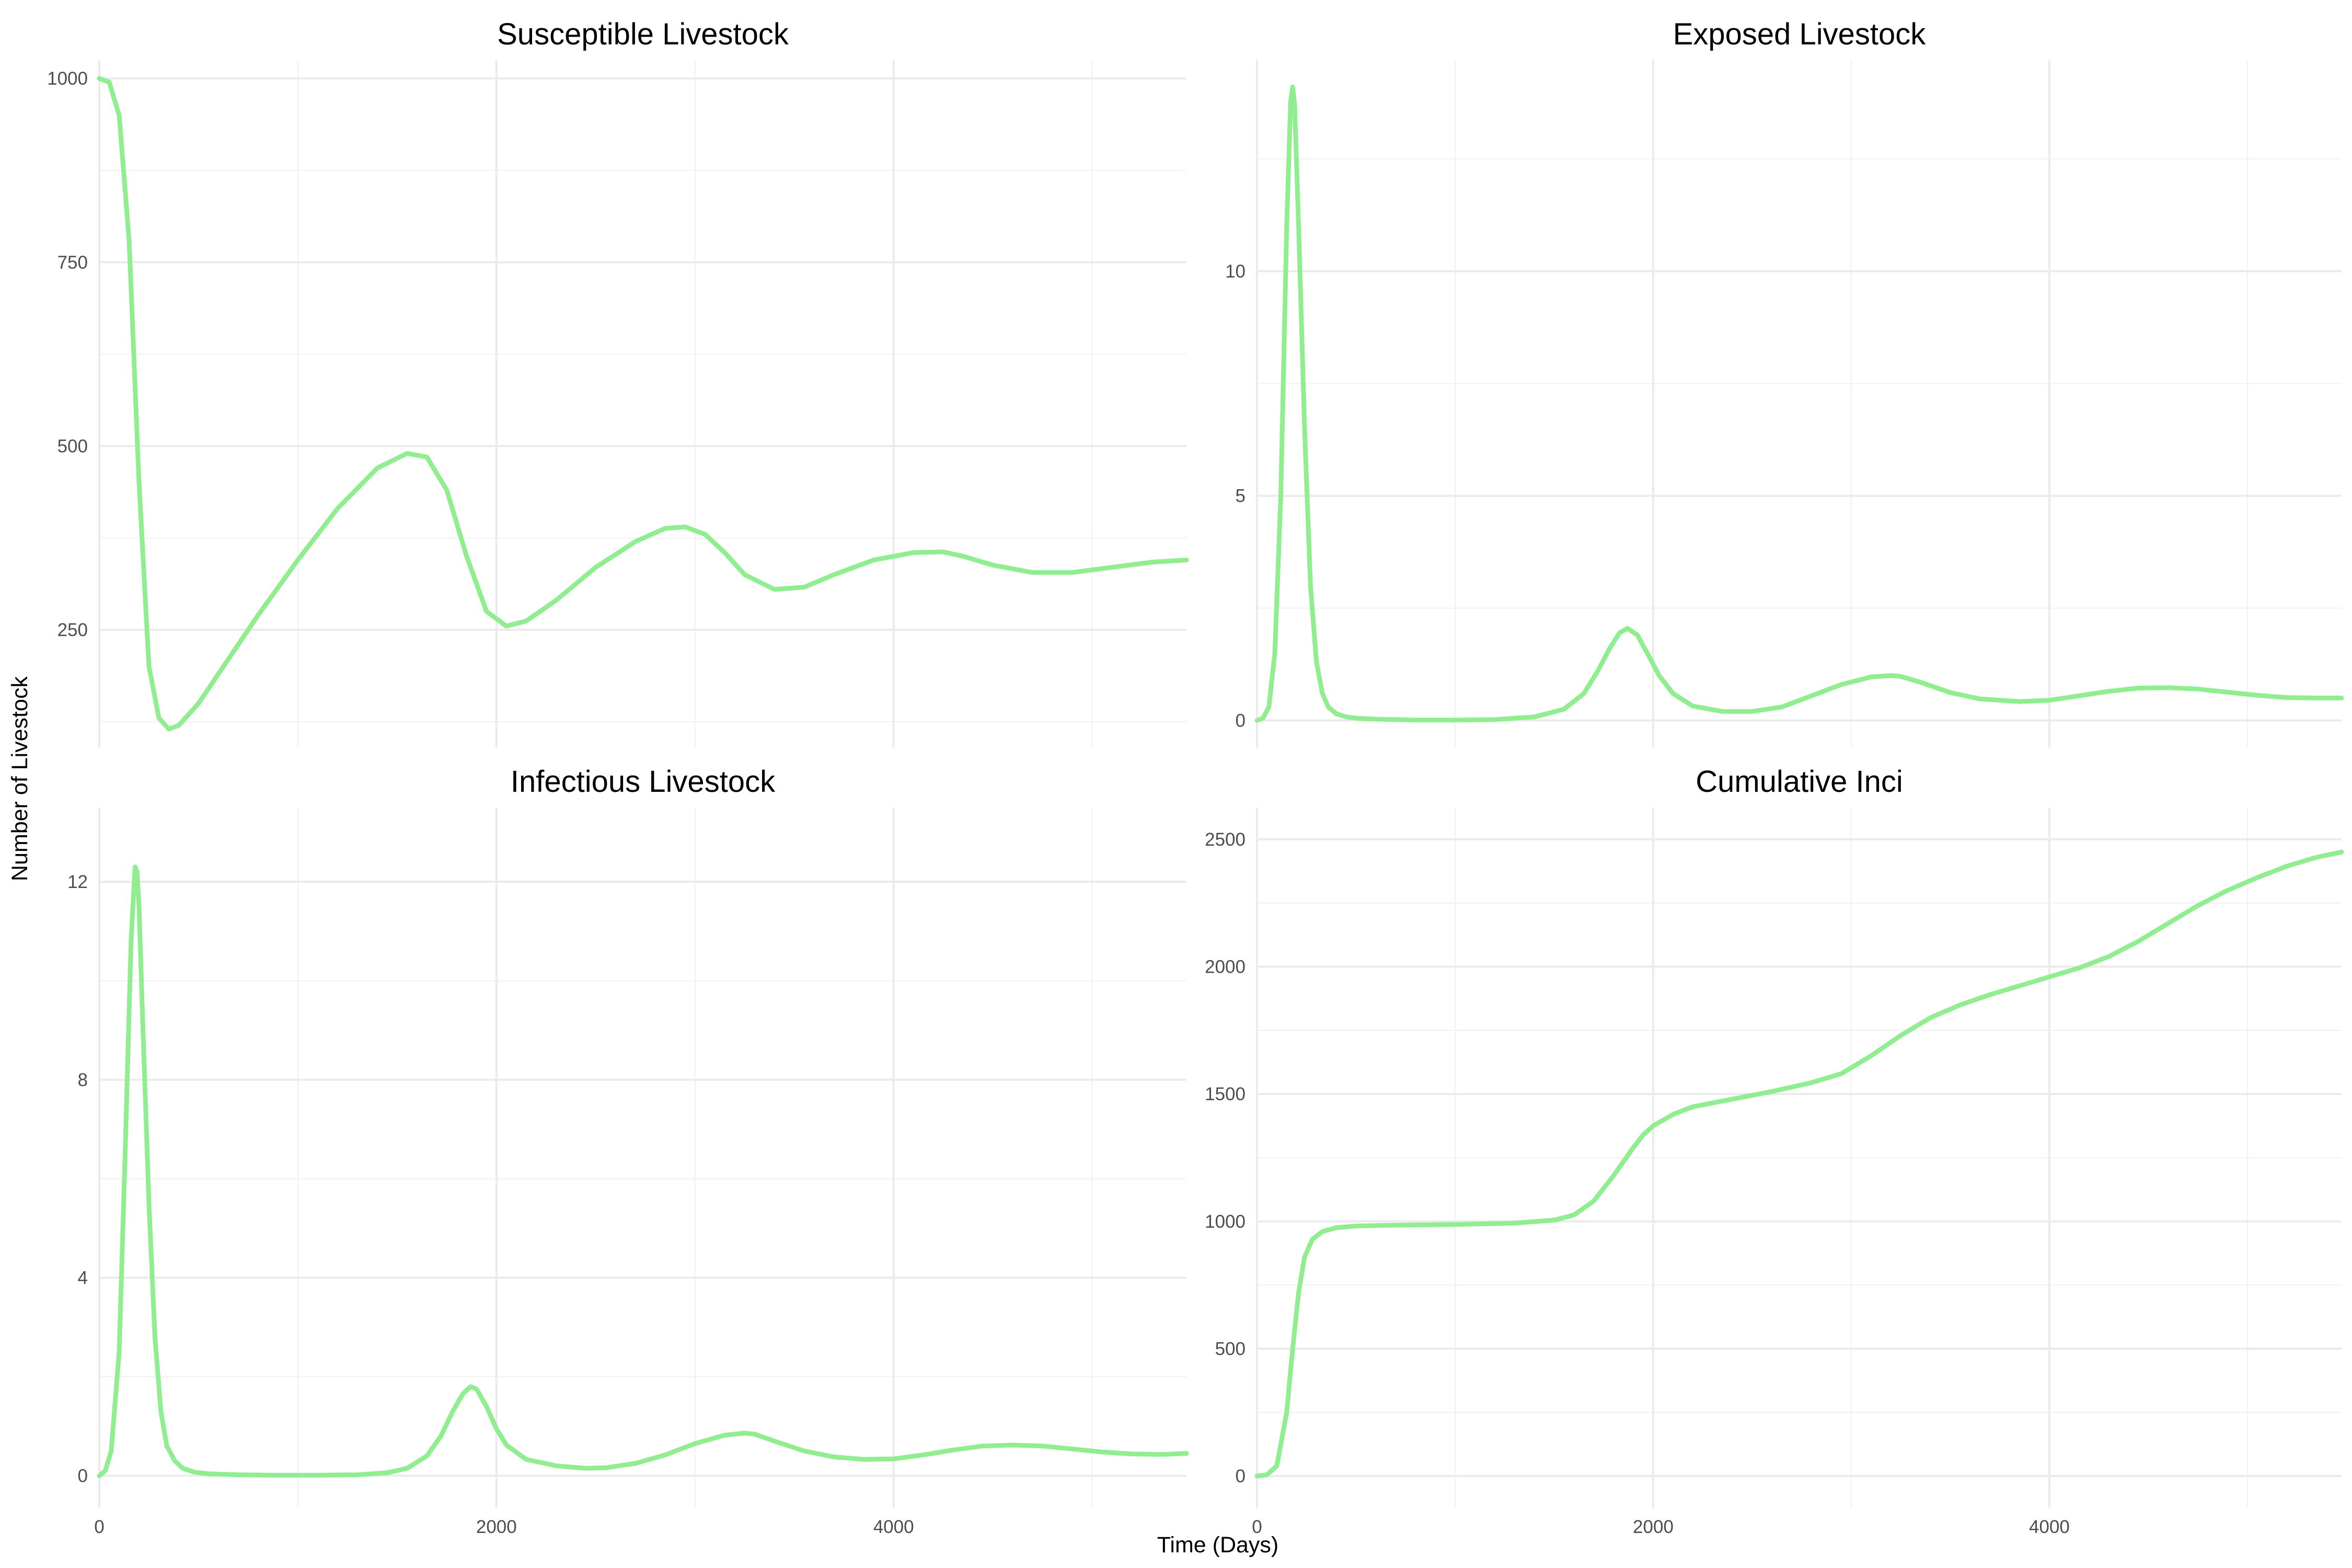 This screenshot has height=1568, width=2352. I want to click on y-tick-label: 10, so click(1235, 271).